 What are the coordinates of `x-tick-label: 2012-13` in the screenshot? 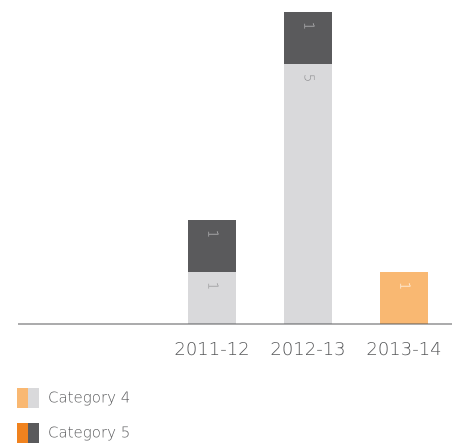 It's located at (307, 349).